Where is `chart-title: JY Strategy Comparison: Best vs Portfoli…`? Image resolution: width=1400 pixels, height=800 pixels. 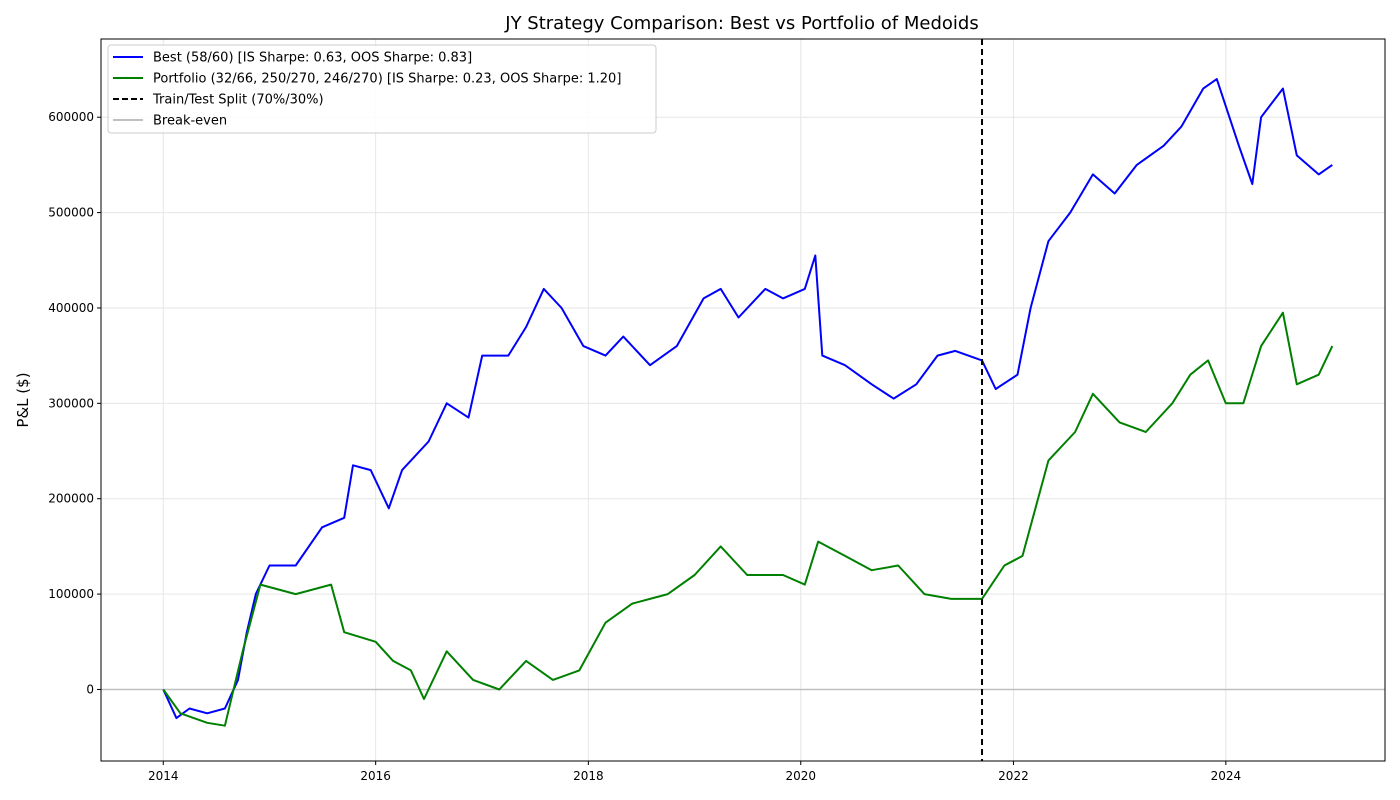 chart-title: JY Strategy Comparison: Best vs Portfoli… is located at coordinates (741, 23).